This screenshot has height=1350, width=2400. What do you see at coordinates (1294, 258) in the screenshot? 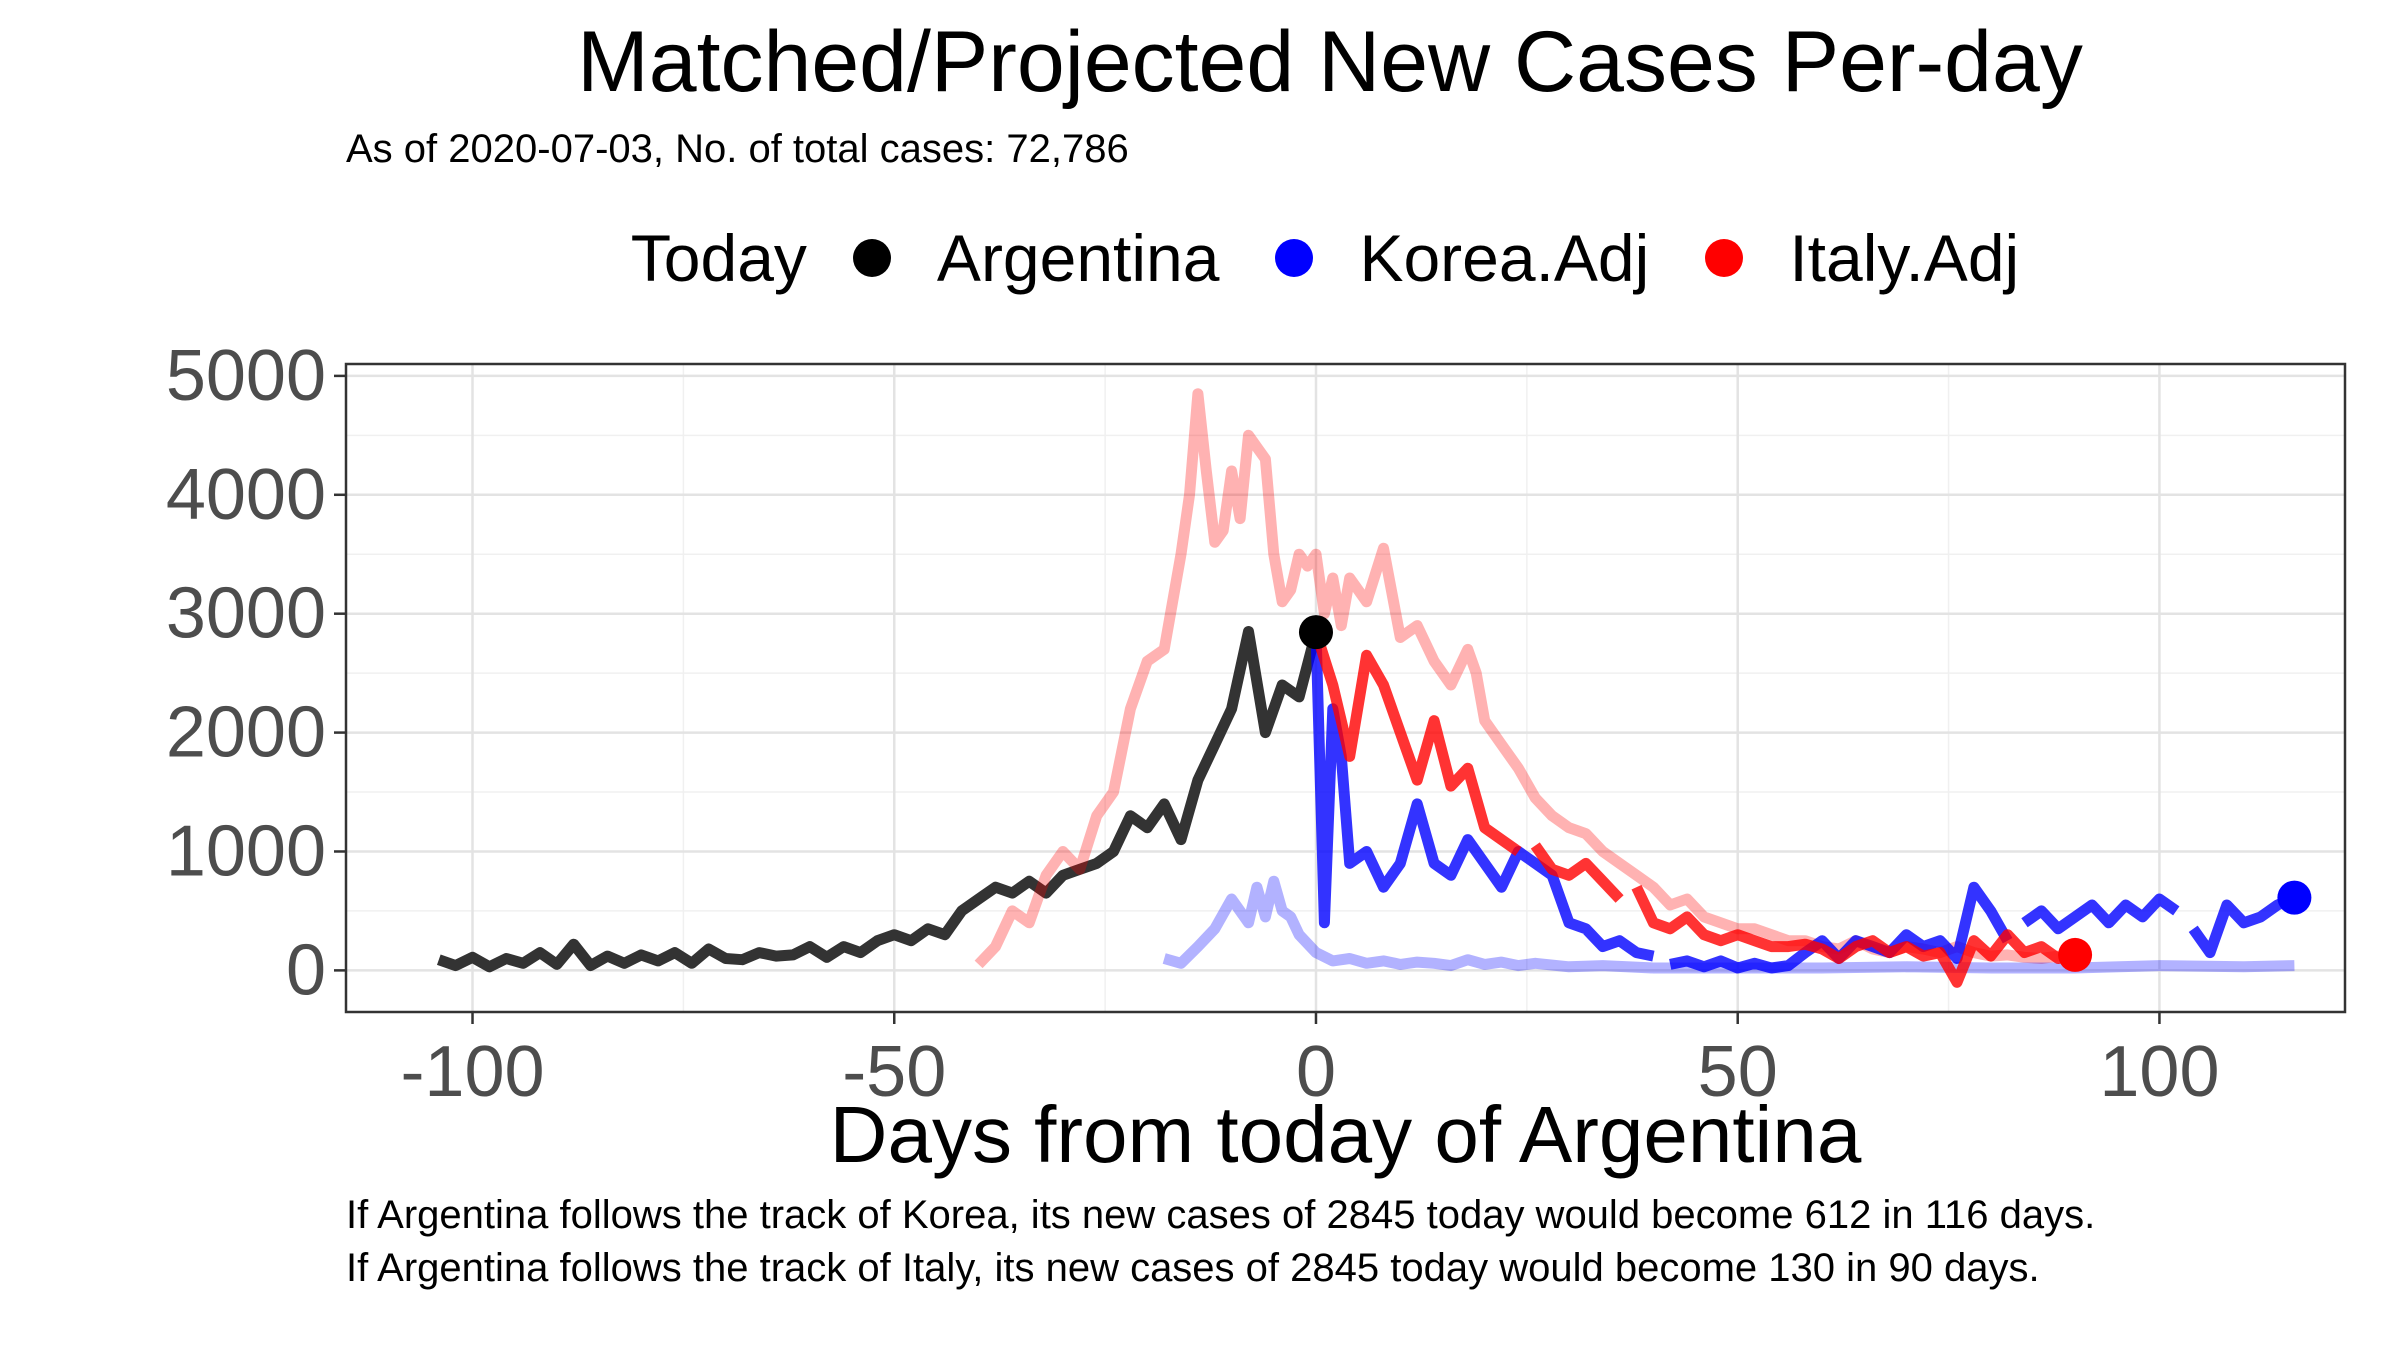
I see `legend-key-korea-adj` at bounding box center [1294, 258].